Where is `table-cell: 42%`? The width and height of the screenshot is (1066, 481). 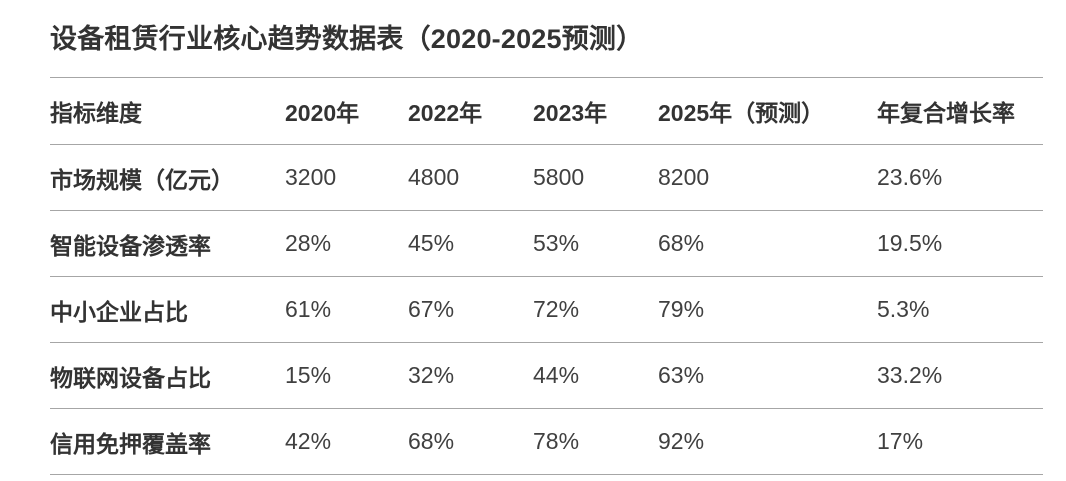 table-cell: 42% is located at coordinates (308, 441).